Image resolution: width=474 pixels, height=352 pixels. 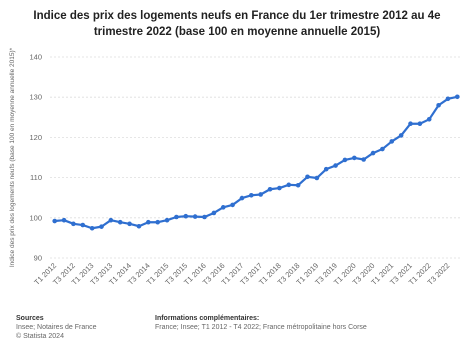 I want to click on info-label: Informations complémentaires:, so click(x=207, y=318).